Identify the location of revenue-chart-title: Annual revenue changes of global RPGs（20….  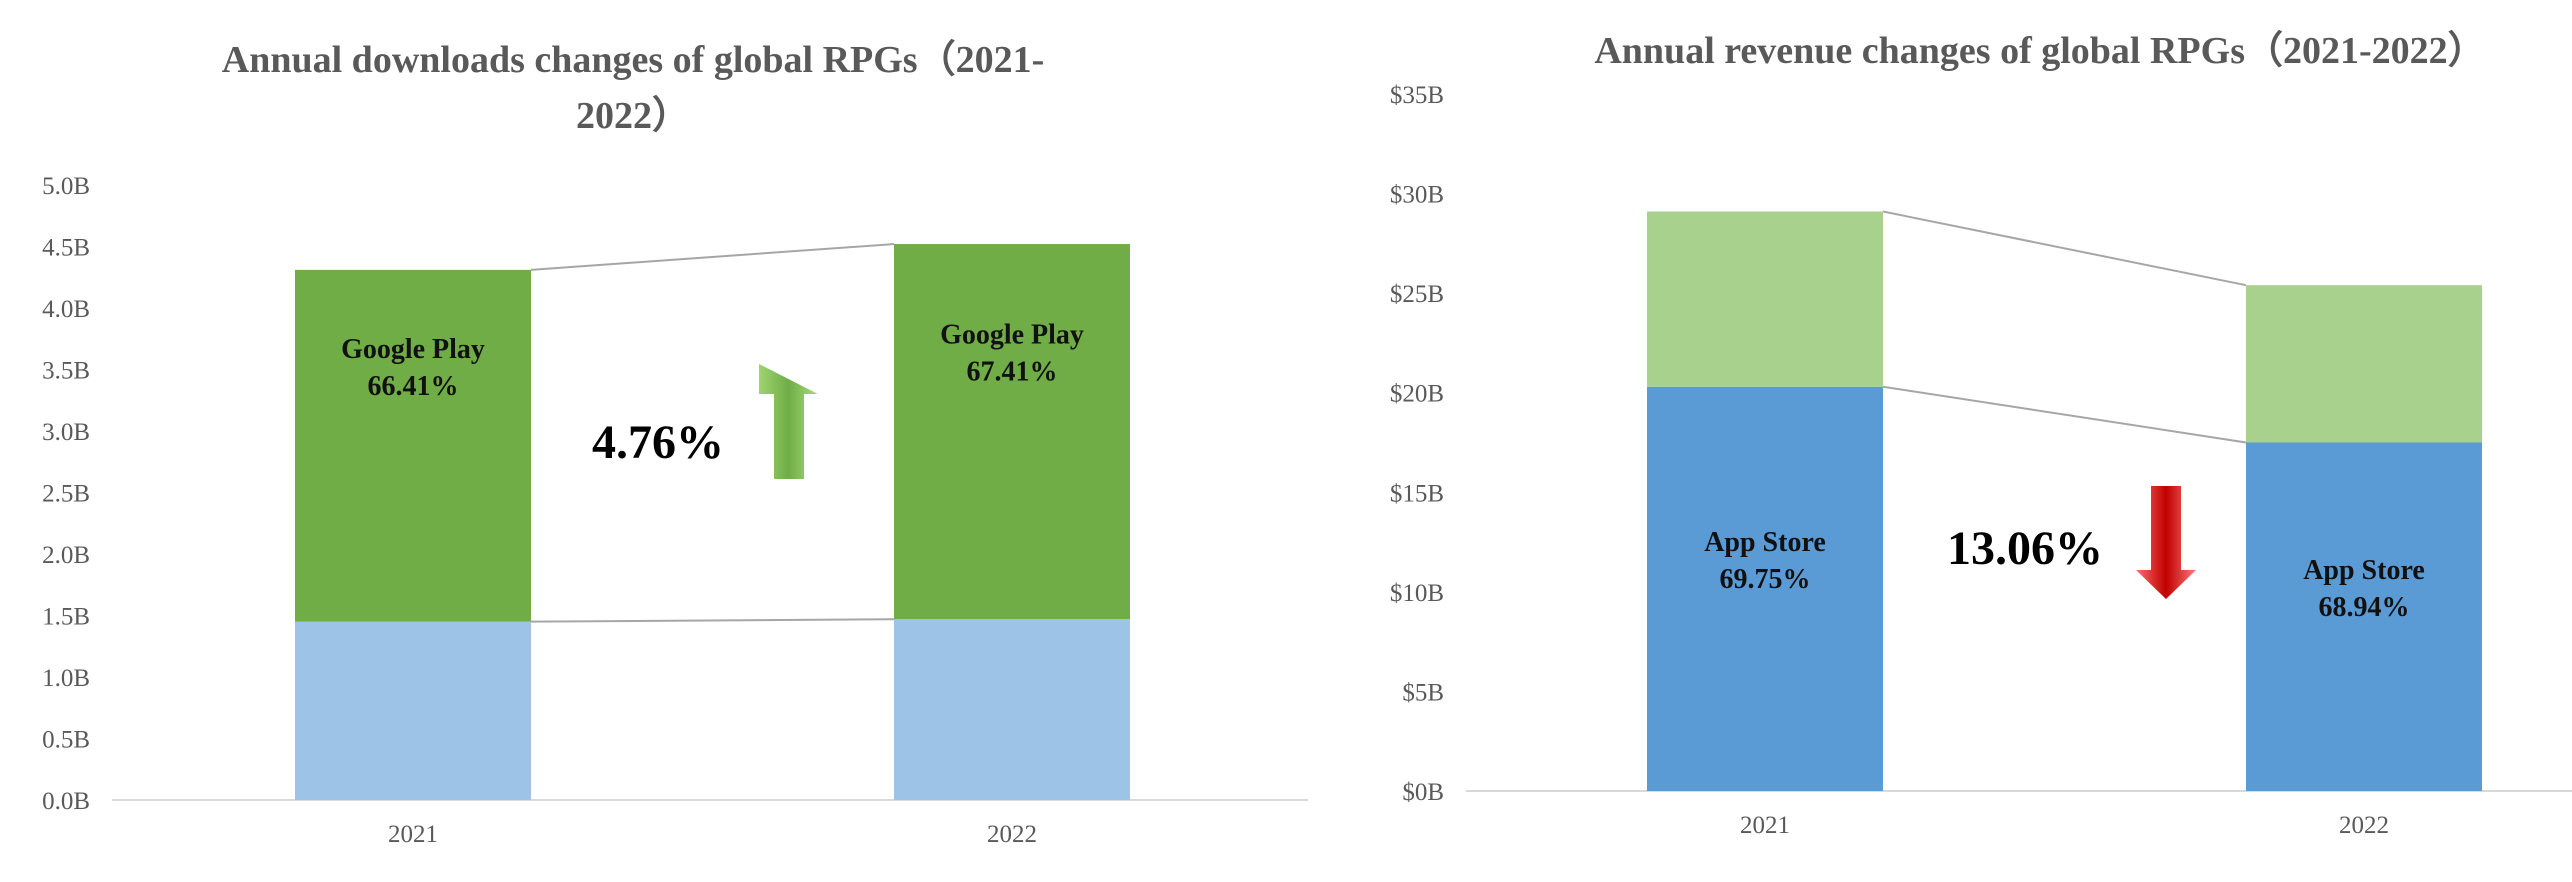
(2039, 51).